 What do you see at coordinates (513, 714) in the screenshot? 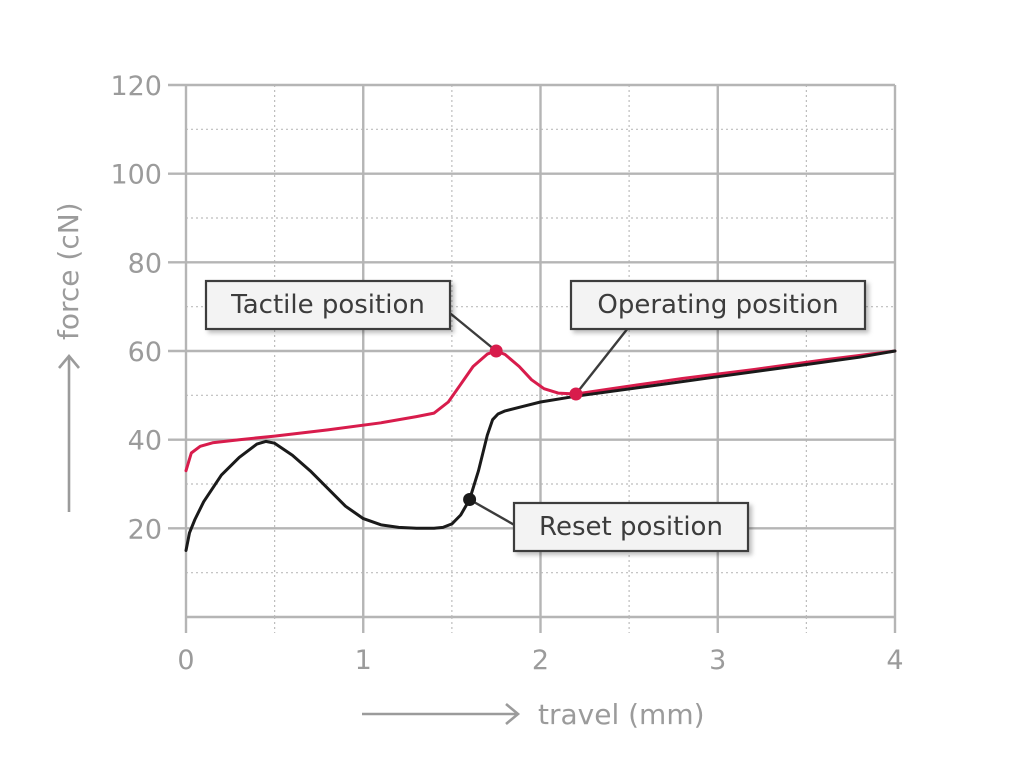
I see `x-axis-arrow-head` at bounding box center [513, 714].